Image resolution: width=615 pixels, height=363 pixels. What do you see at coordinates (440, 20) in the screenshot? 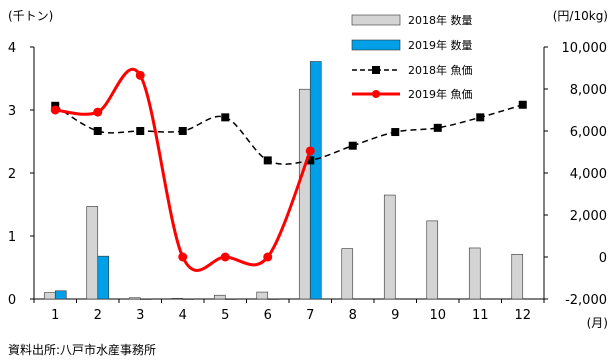
I see `legend-label: 2018年 数量` at bounding box center [440, 20].